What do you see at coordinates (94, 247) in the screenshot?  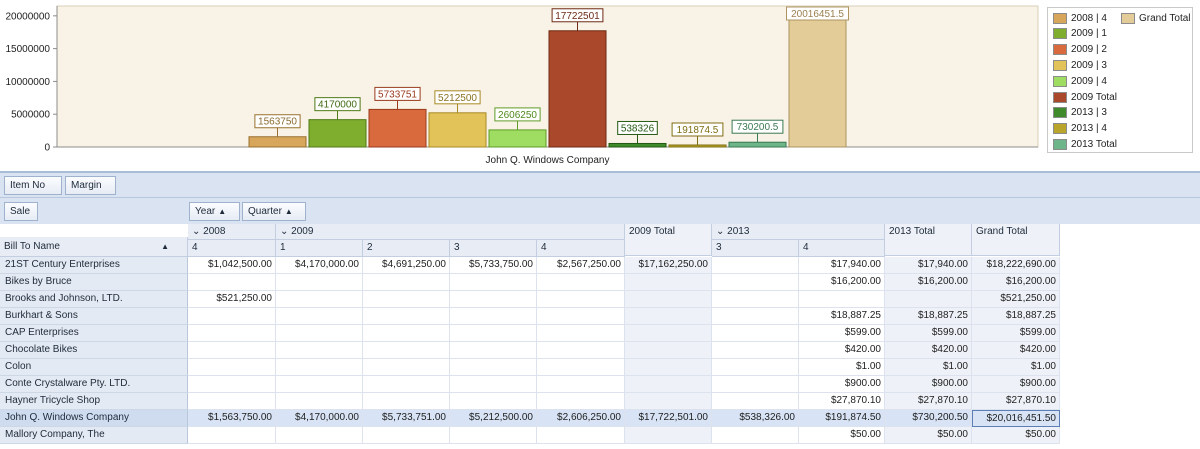 I see `row-field-bill-to-name: Bill To Name ▲` at bounding box center [94, 247].